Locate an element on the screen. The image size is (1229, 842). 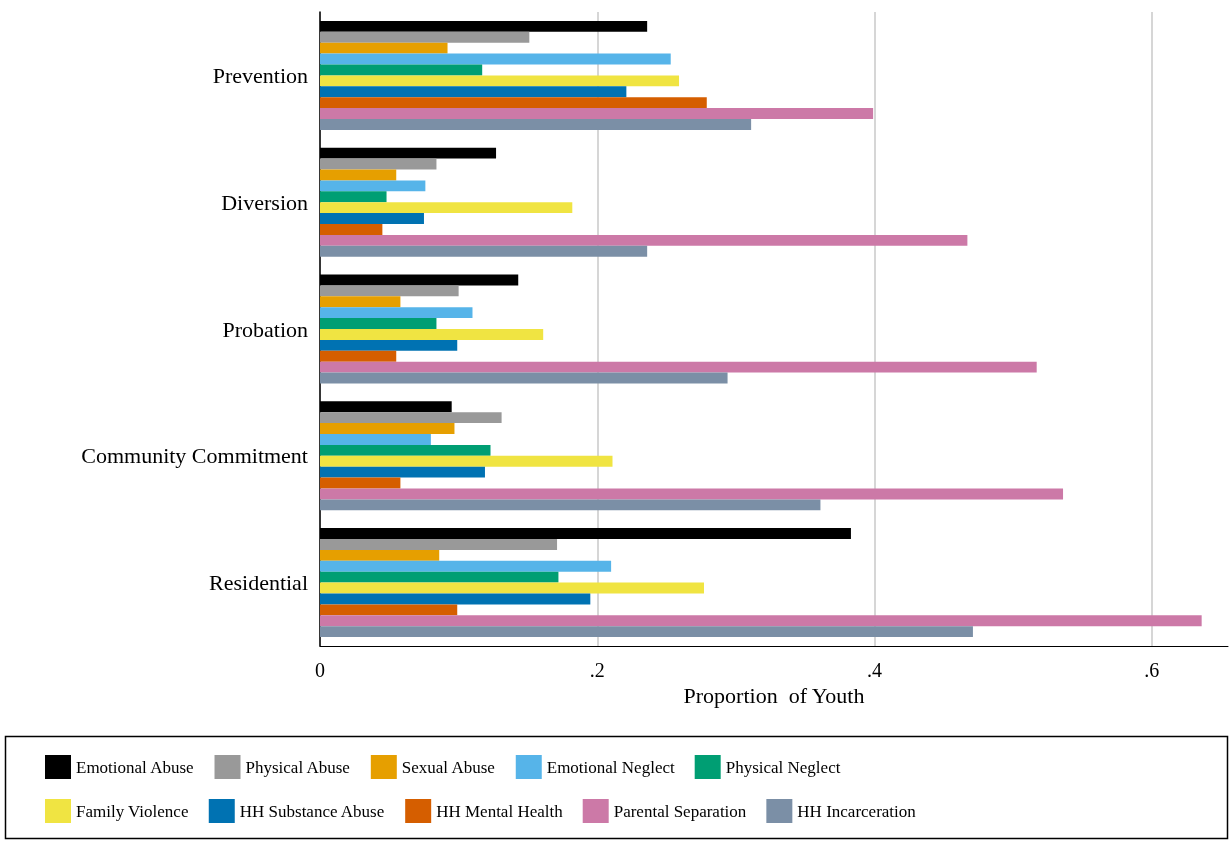
legend-label: Emotional Neglect is located at coordinates (610, 767).